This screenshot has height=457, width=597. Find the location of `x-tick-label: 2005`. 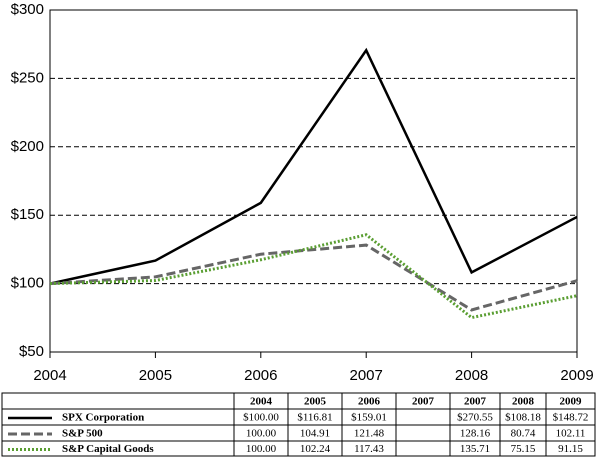

x-tick-label: 2005 is located at coordinates (155, 375).